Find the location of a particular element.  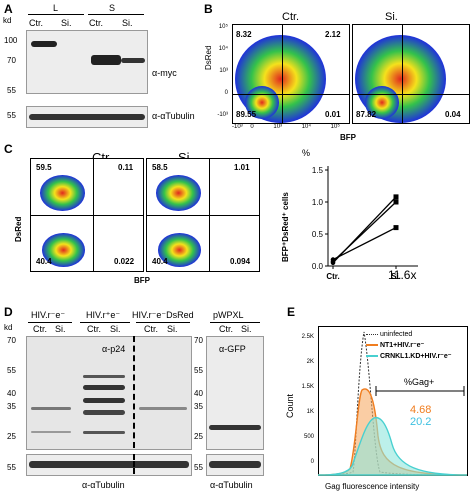

histogram-plot is located at coordinates (393, 401).